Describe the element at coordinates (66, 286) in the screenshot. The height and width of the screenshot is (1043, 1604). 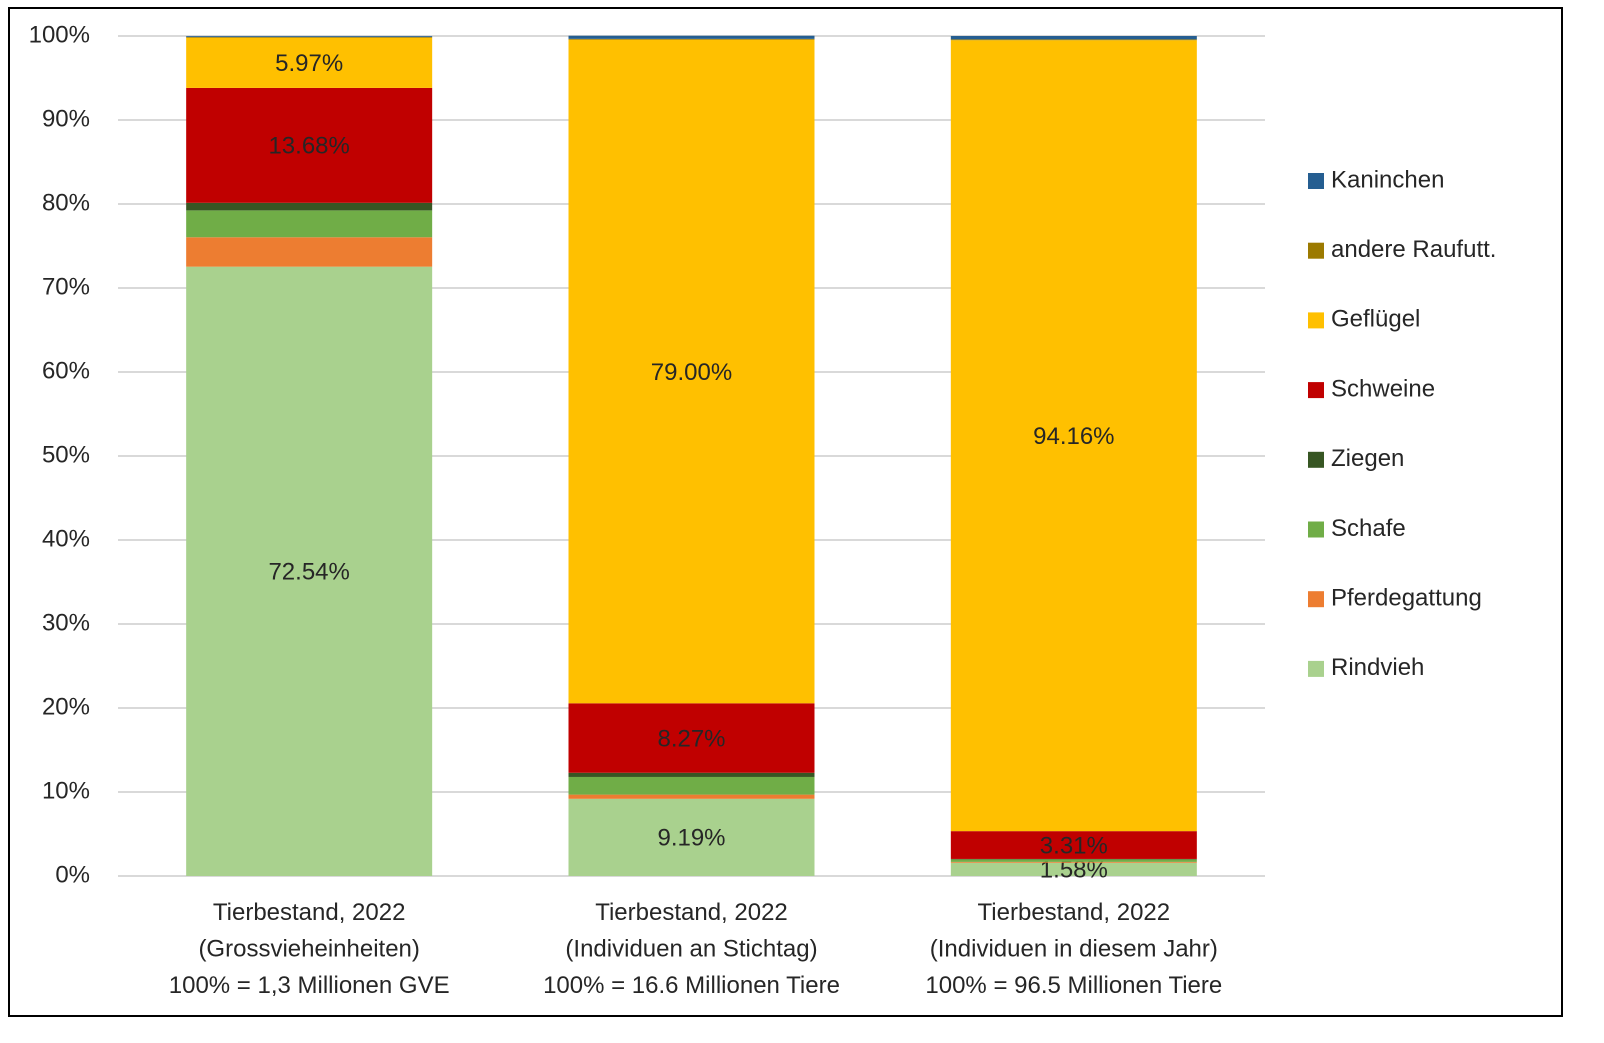
I see `y-tick-label: 70%` at that location.